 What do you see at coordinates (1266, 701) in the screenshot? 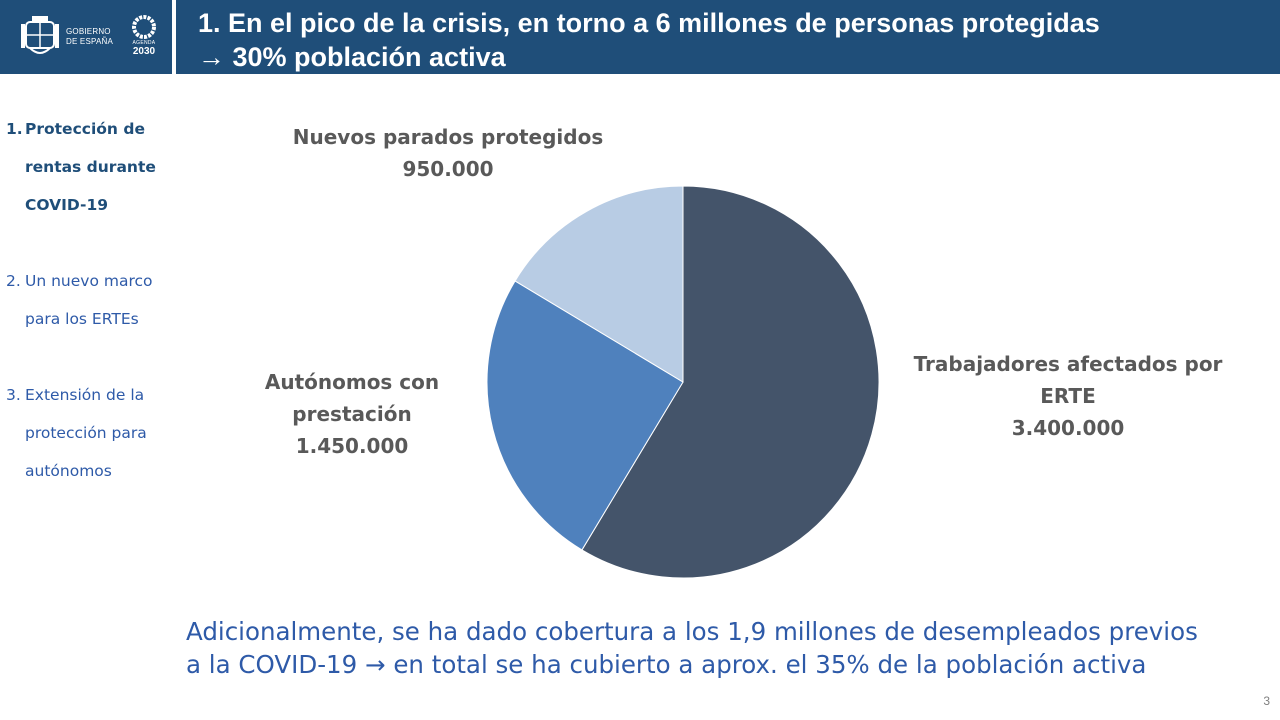
I see `page-number: 3` at bounding box center [1266, 701].